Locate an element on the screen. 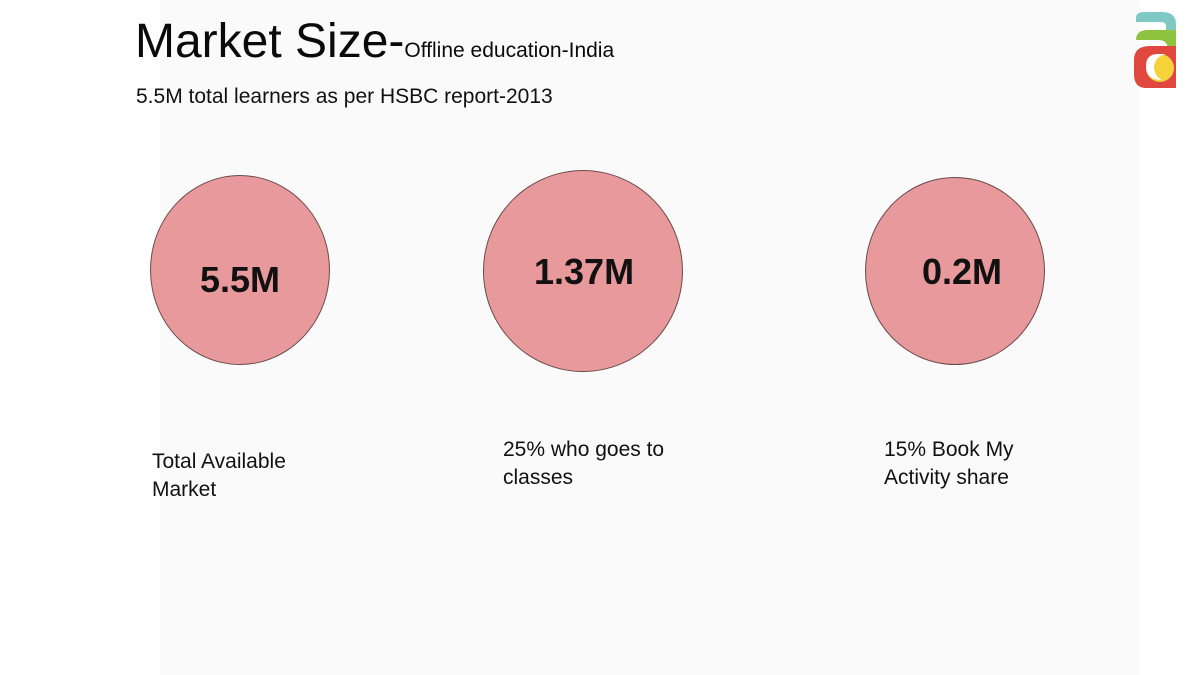 Image resolution: width=1200 pixels, height=675 pixels. caption-total-line-1: Total Available is located at coordinates (219, 461).